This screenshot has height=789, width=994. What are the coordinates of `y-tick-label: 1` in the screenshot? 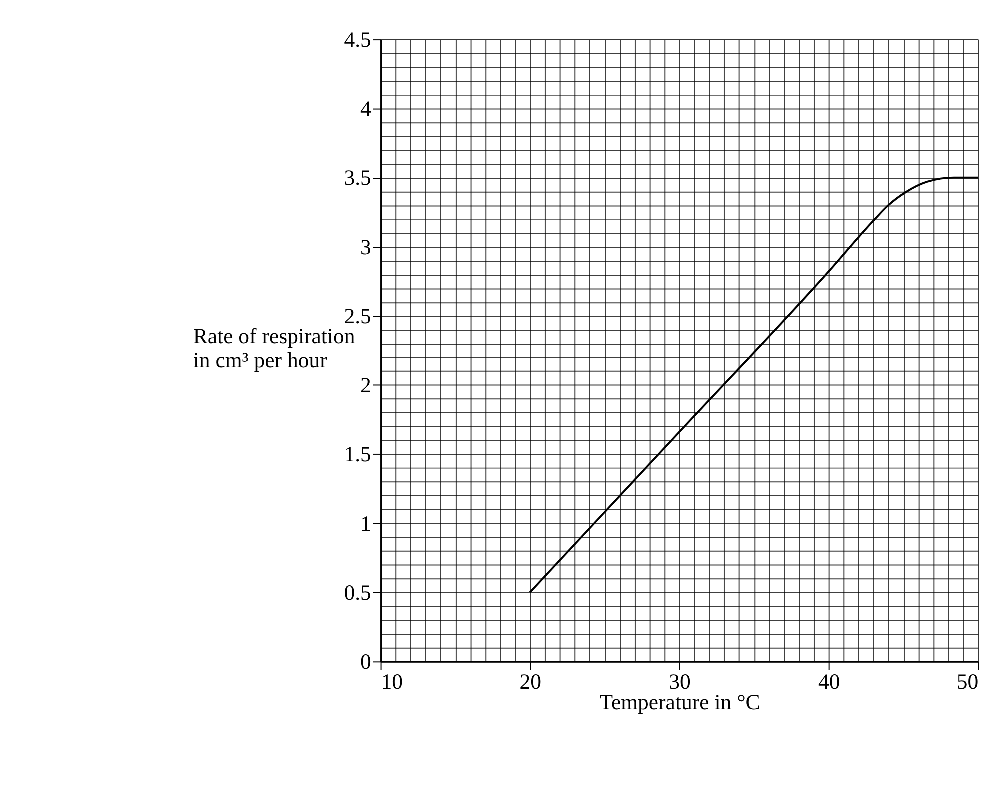 It's located at (366, 524).